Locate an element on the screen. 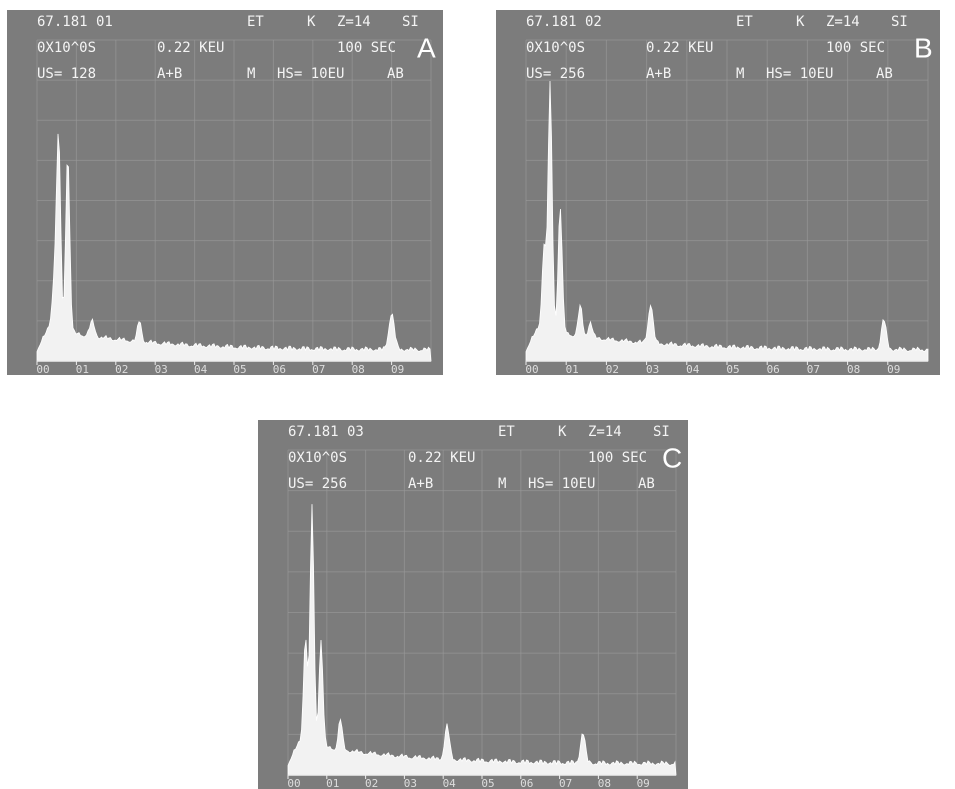  header-text: 67.181 02 is located at coordinates (564, 22).